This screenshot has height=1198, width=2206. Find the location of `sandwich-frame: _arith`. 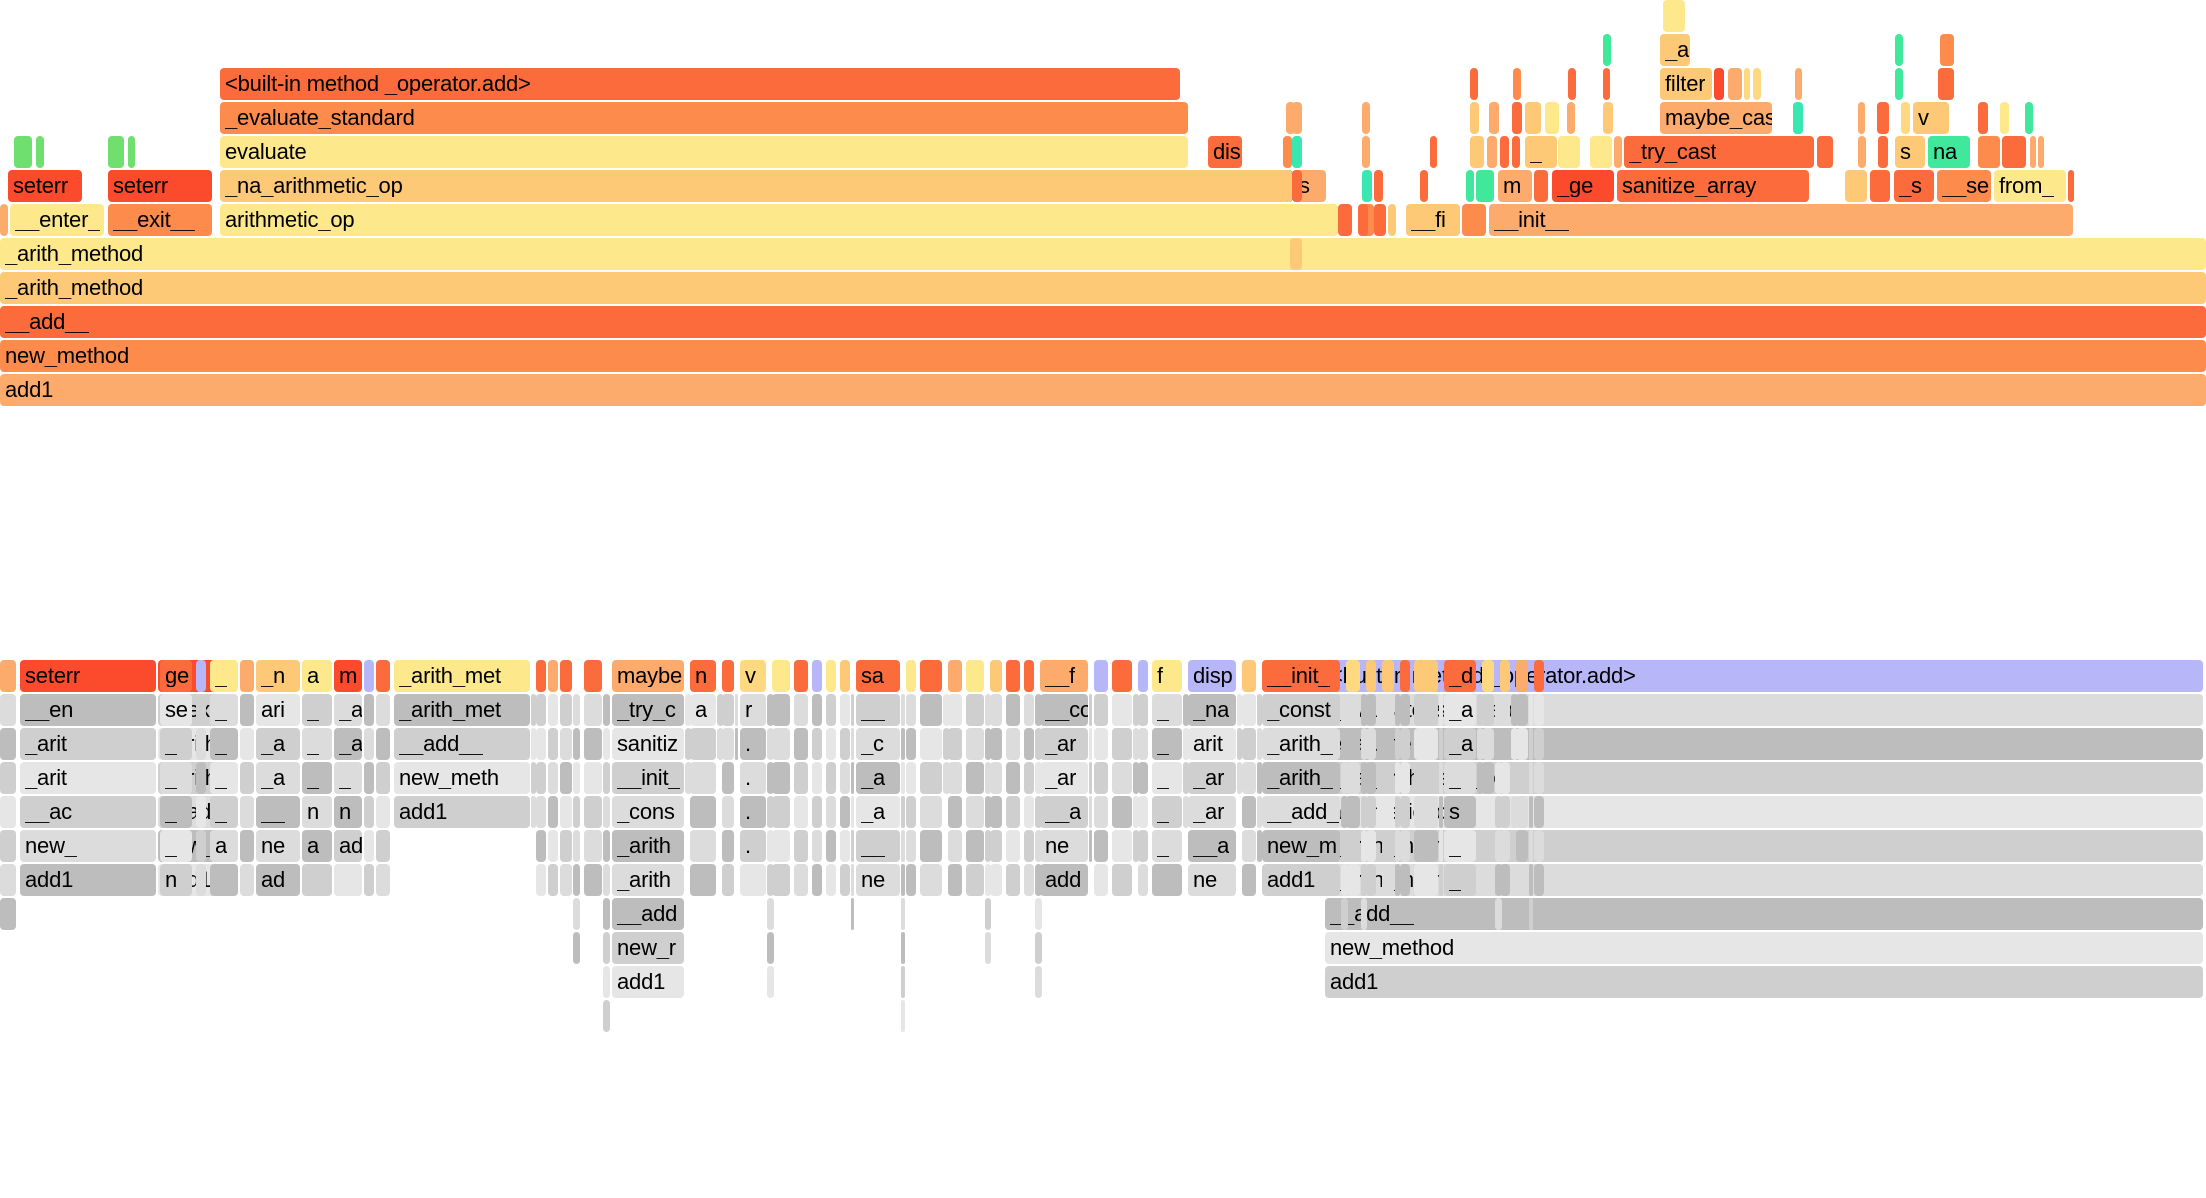

sandwich-frame: _arith is located at coordinates (648, 880).